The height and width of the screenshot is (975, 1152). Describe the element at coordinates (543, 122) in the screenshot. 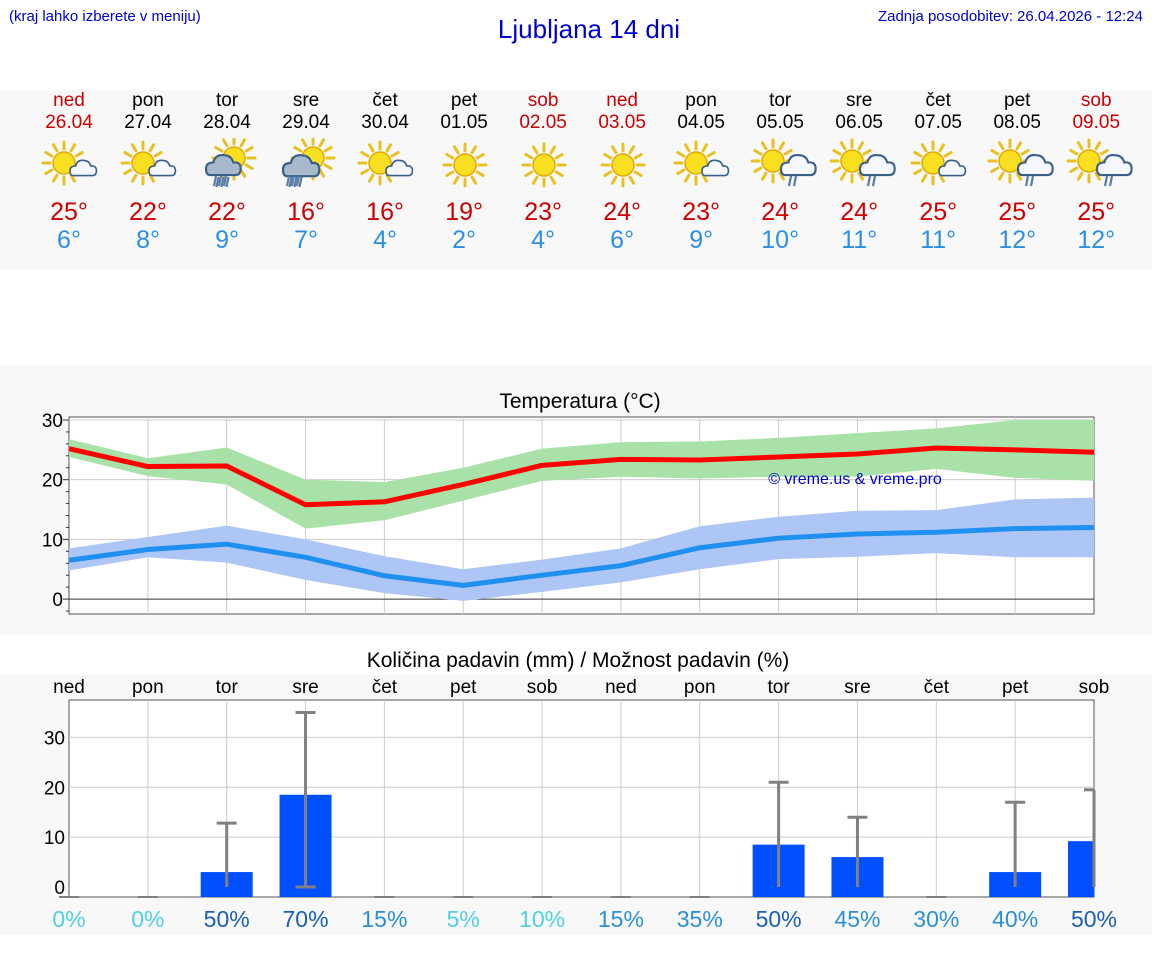

I see `day-date: 02.05` at that location.